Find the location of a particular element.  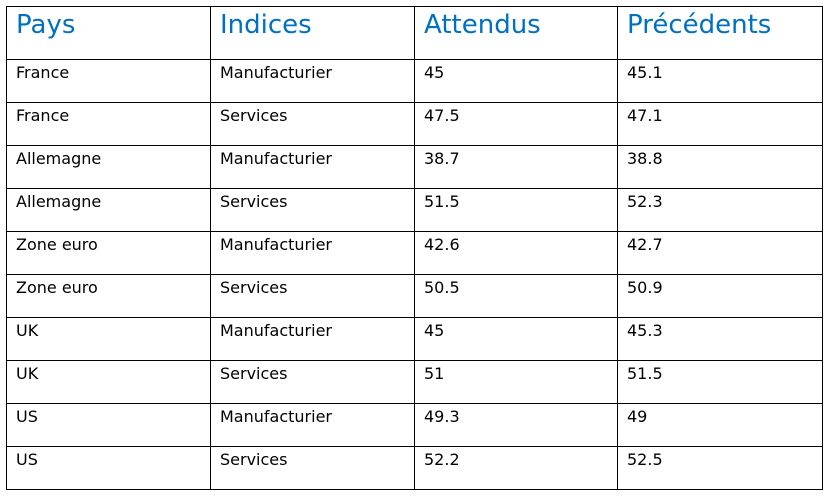

header-precedents: Précédents is located at coordinates (720, 33).